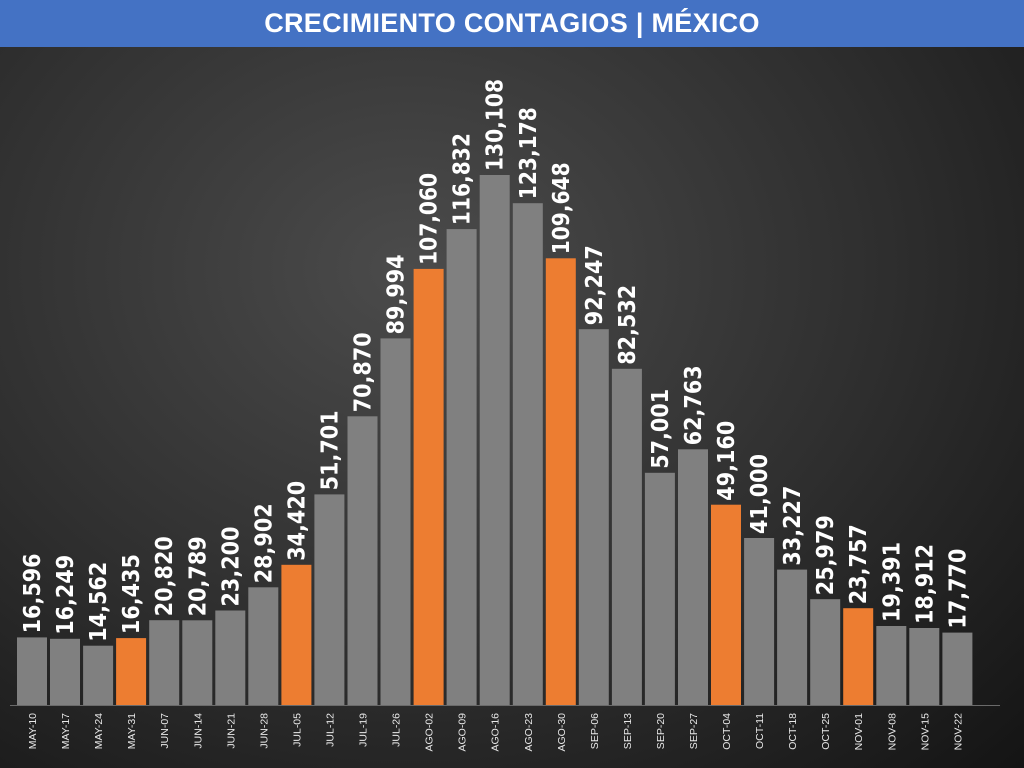 This screenshot has height=768, width=1024. Describe the element at coordinates (562, 732) in the screenshot. I see `x-tick-ago-30: AGO-30` at that location.